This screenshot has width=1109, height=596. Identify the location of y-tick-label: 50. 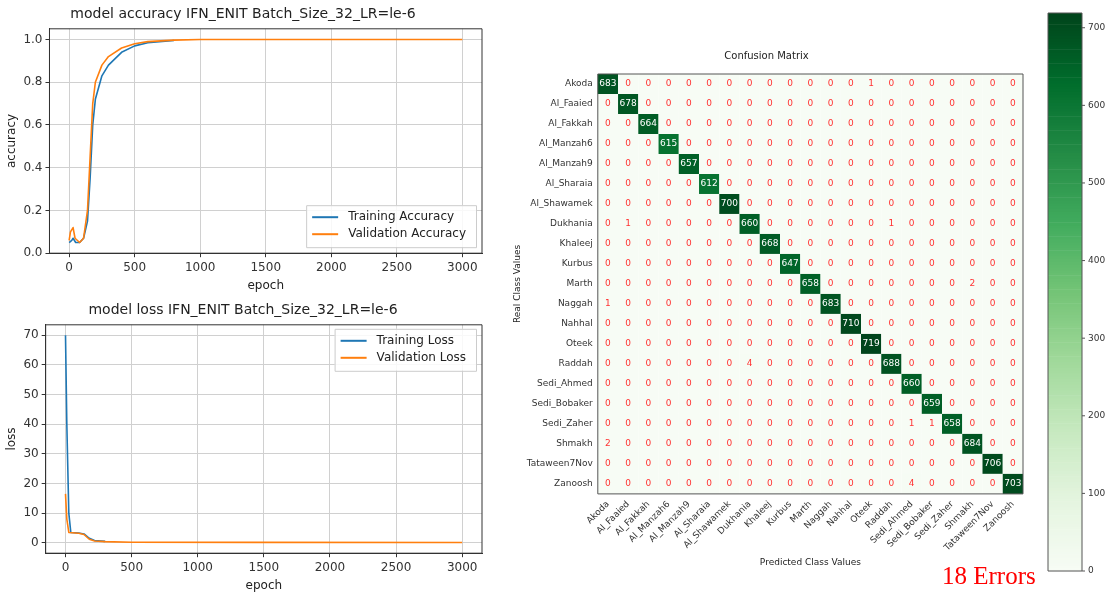
(31, 393).